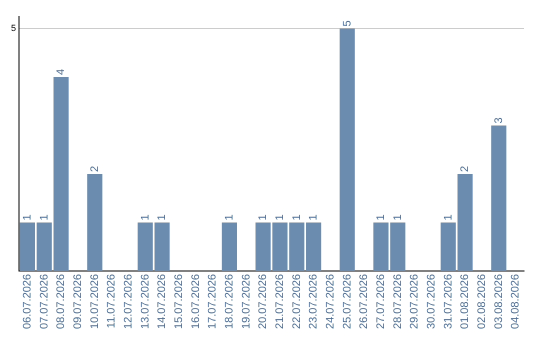 The width and height of the screenshot is (540, 340). Describe the element at coordinates (414, 302) in the screenshot. I see `x-tick-label: 29.07.2026` at that location.